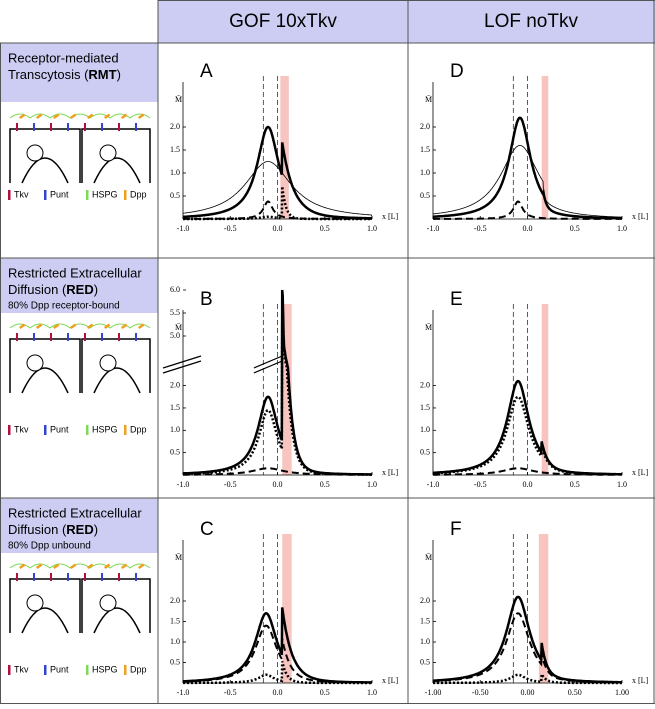 This screenshot has height=709, width=655. Describe the element at coordinates (182, 367) in the screenshot. I see `axis-break` at that location.